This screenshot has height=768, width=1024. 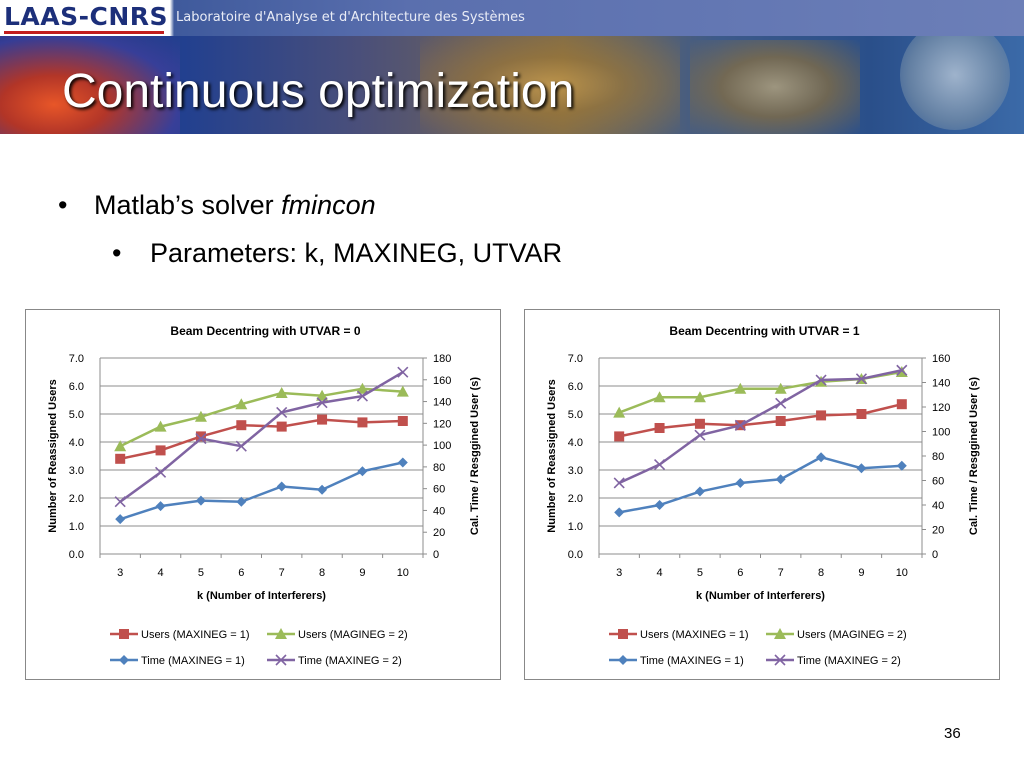 I want to click on y2-tick-label: 80, so click(x=938, y=457).